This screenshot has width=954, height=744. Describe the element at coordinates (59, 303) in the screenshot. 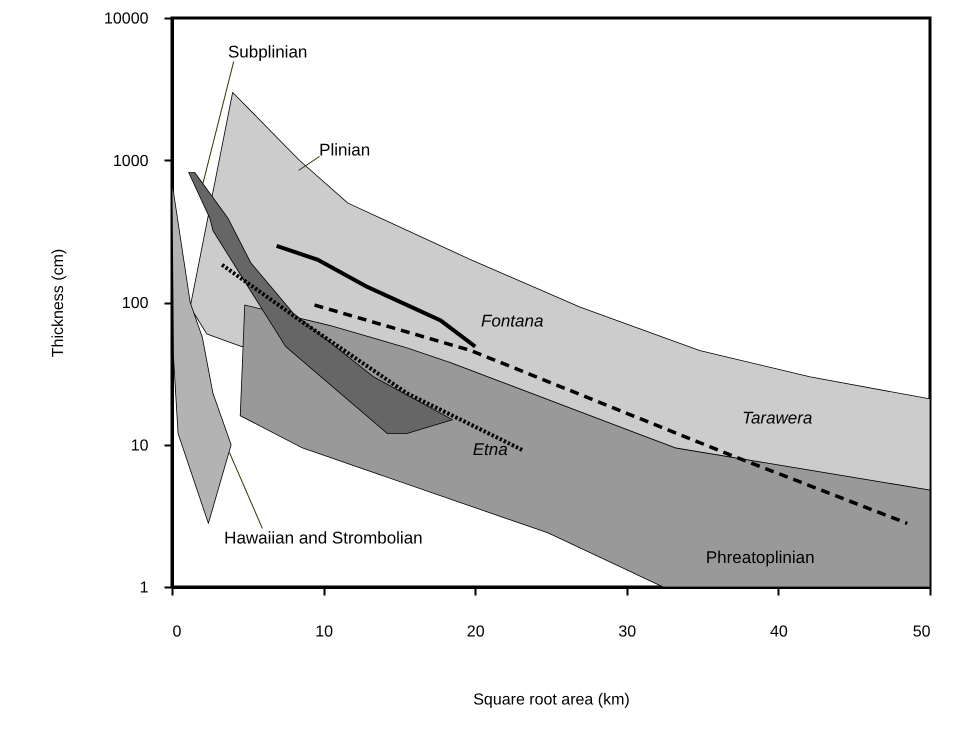

I see `y-axis-title: Thickness (cm)` at that location.